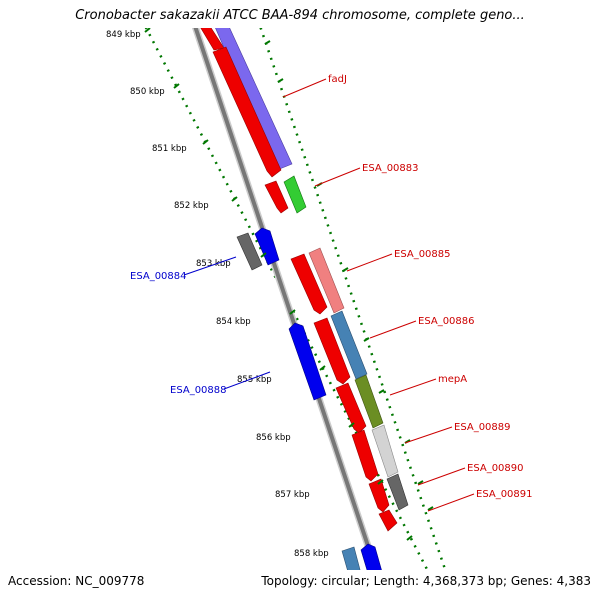  Describe the element at coordinates (76, 581) in the screenshot. I see `accession-text: Accession: NC_009778` at that location.